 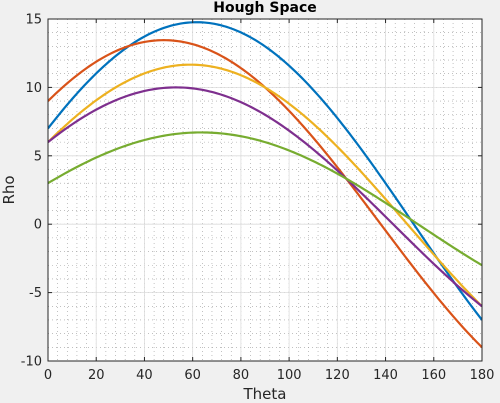 I want to click on y-tick-label: -10, so click(x=31, y=362).